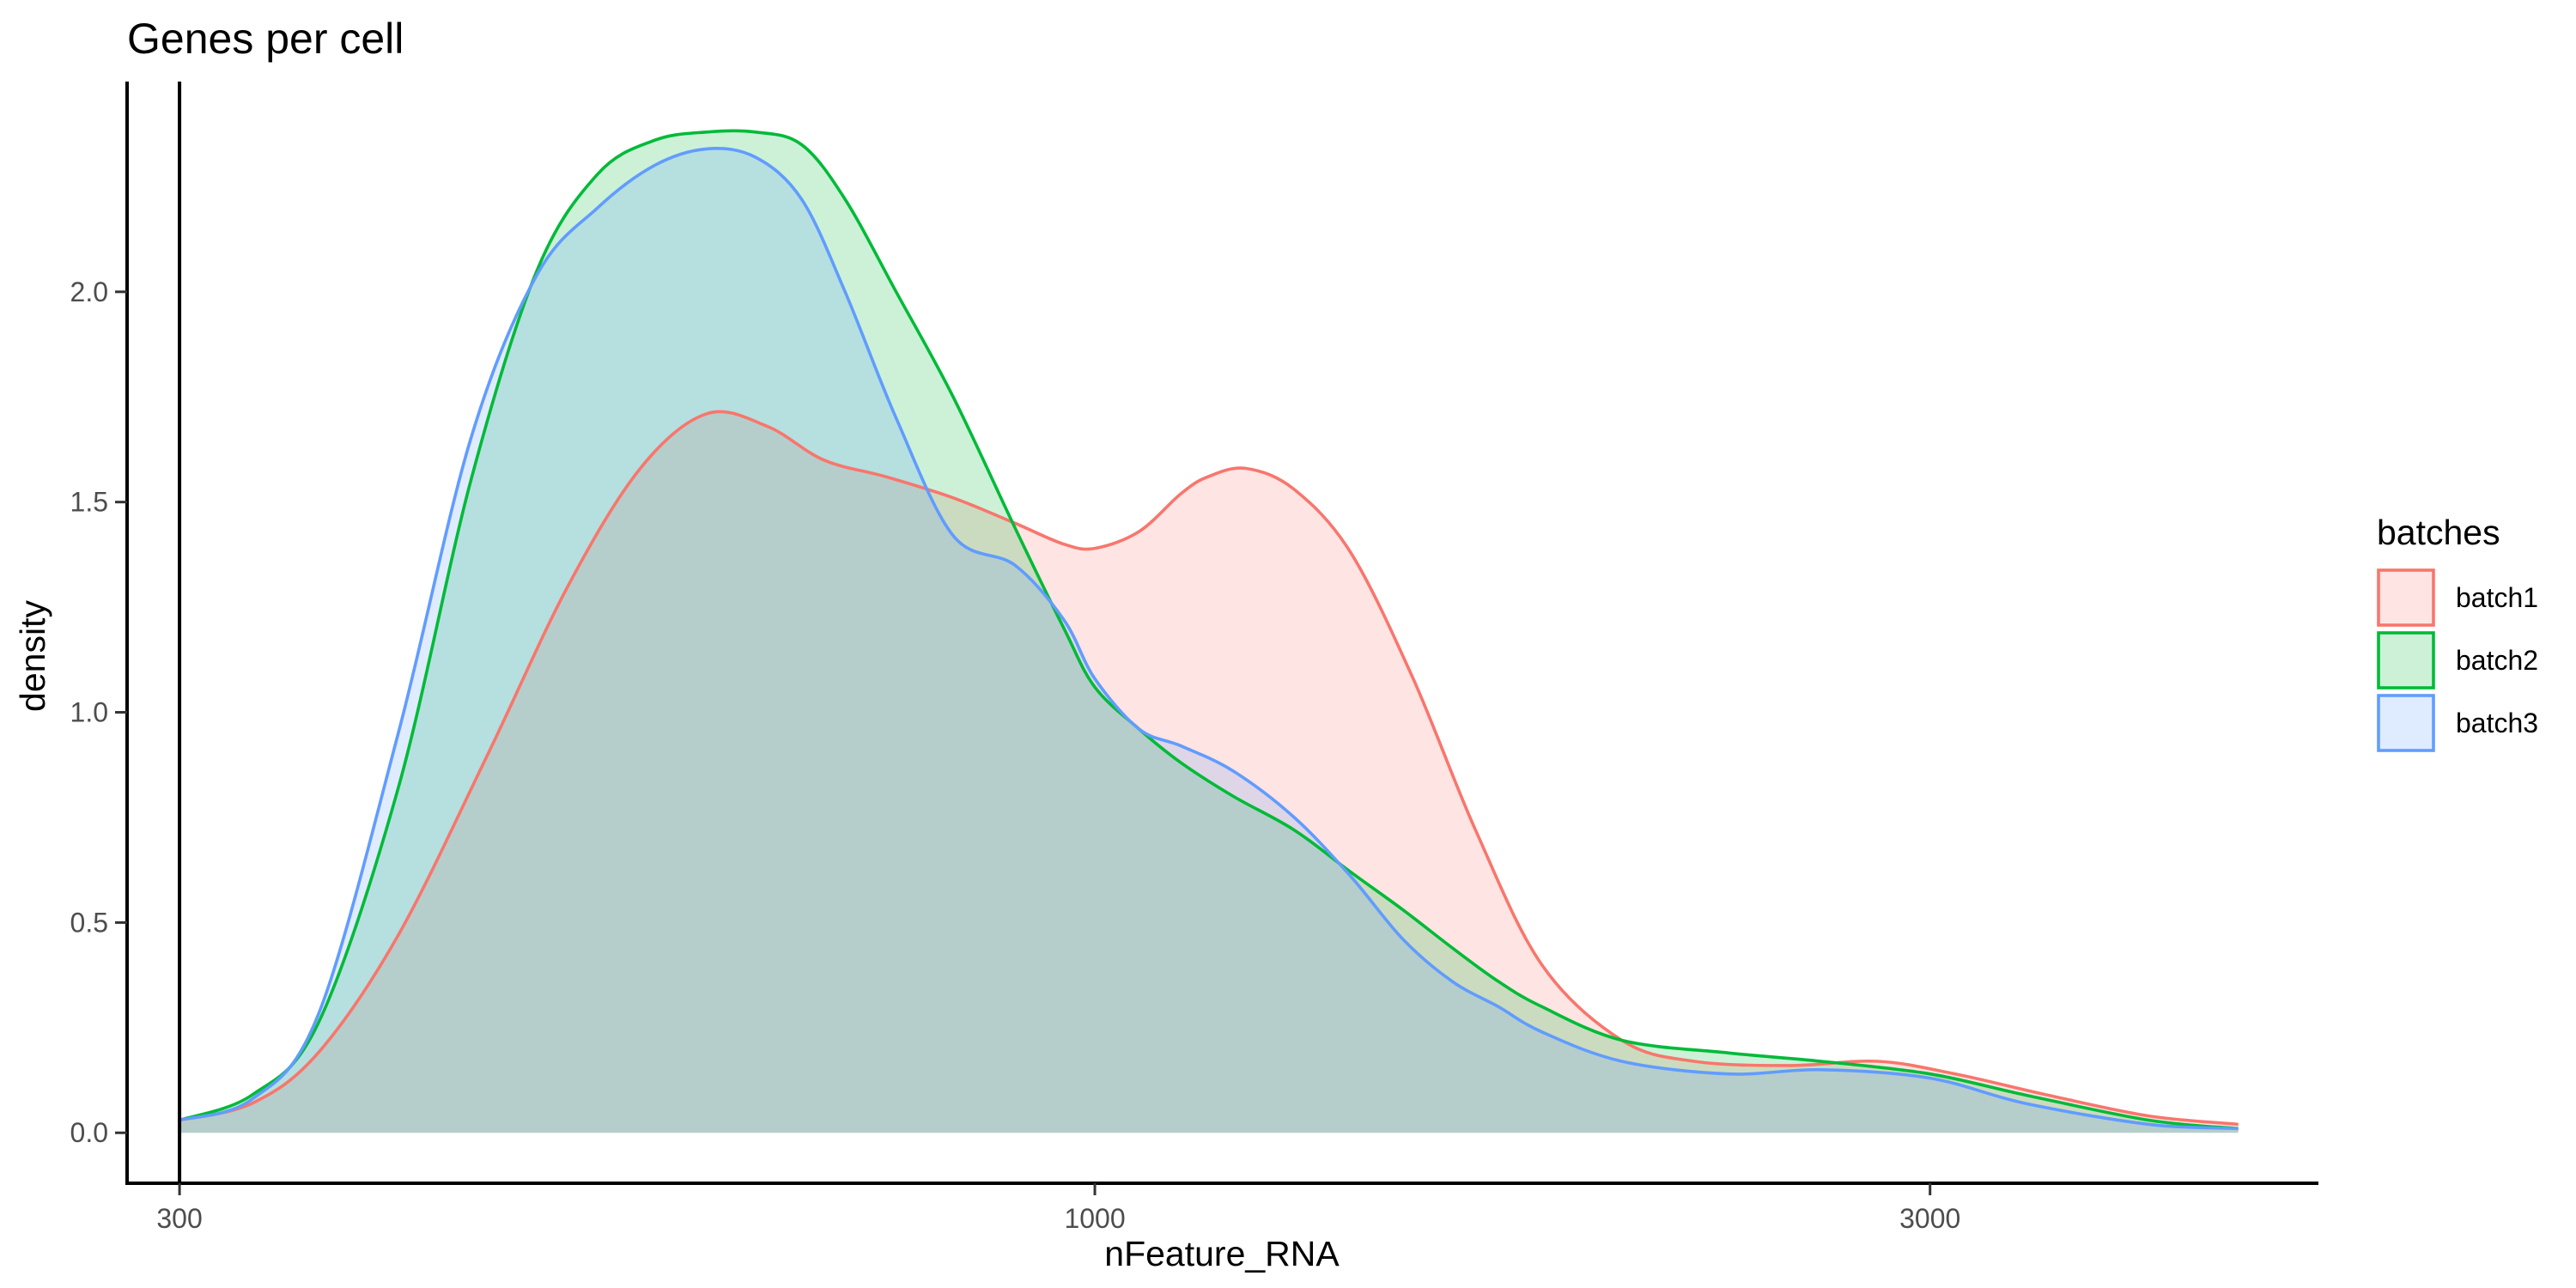 The width and height of the screenshot is (2576, 1288). What do you see at coordinates (32, 656) in the screenshot?
I see `y-axis-title: density` at bounding box center [32, 656].